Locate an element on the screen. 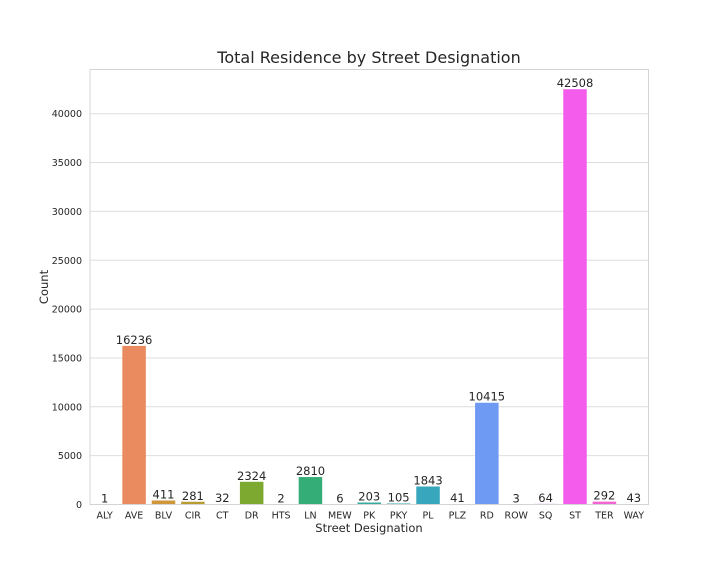  x-tick-label: AVE is located at coordinates (134, 516).